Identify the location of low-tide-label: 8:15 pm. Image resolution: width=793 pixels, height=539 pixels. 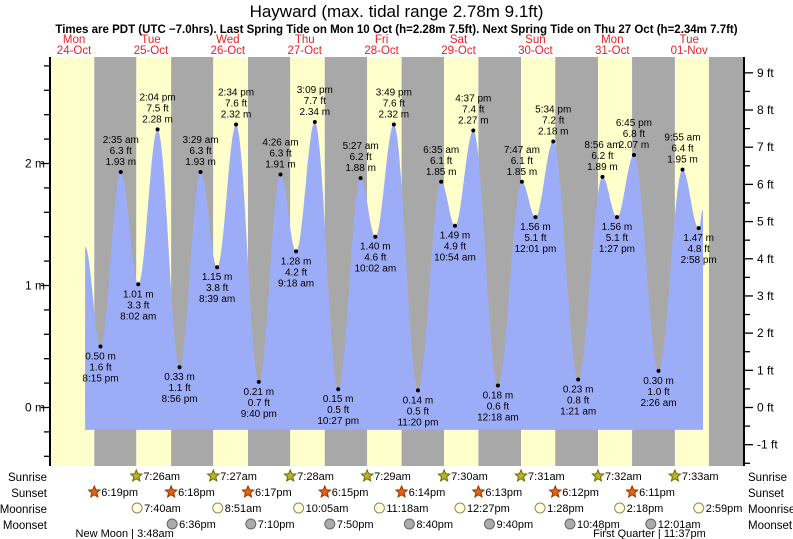
(100, 379).